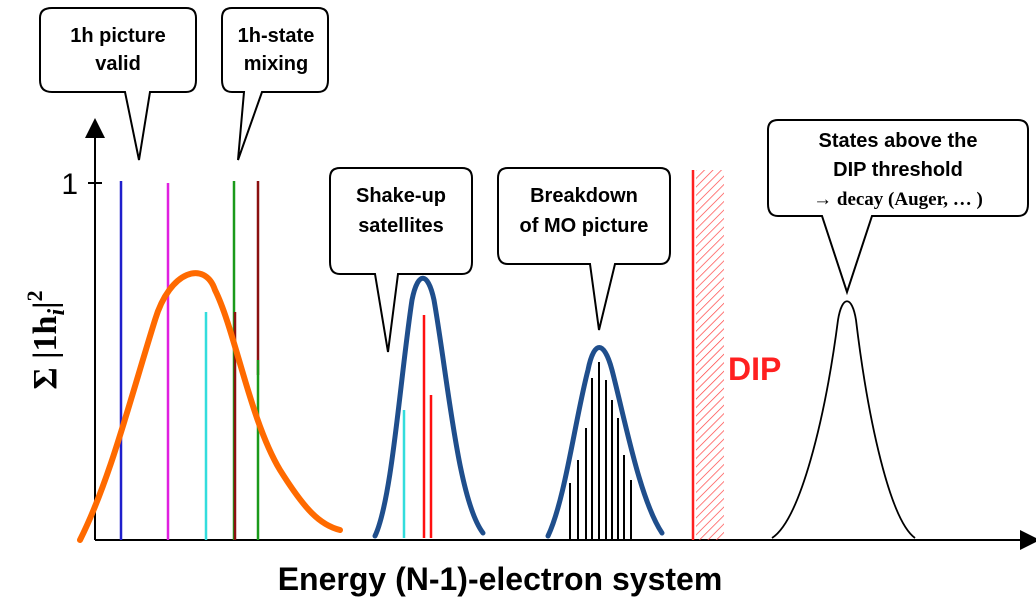 This screenshot has height=600, width=1036. Describe the element at coordinates (584, 226) in the screenshot. I see `svg-text: of MO picture` at that location.